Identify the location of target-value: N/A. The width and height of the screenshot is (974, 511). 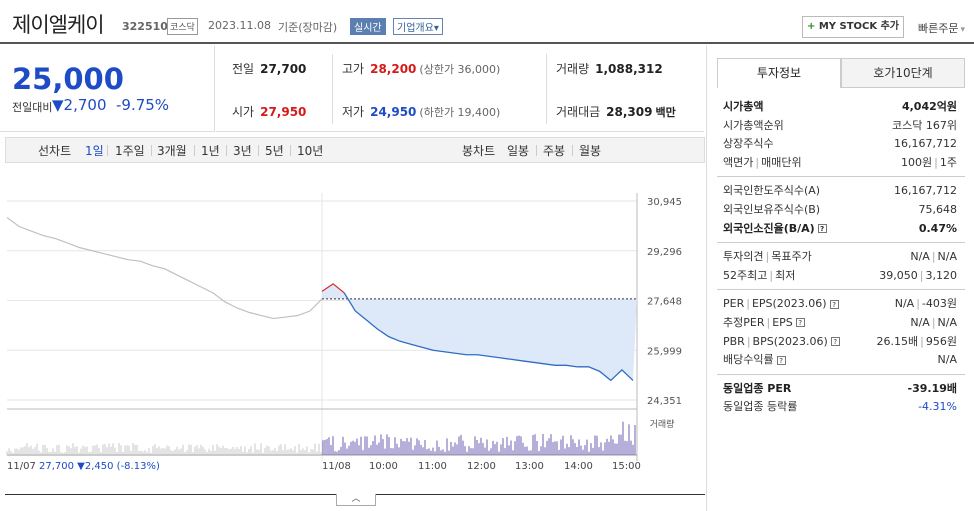
(947, 257).